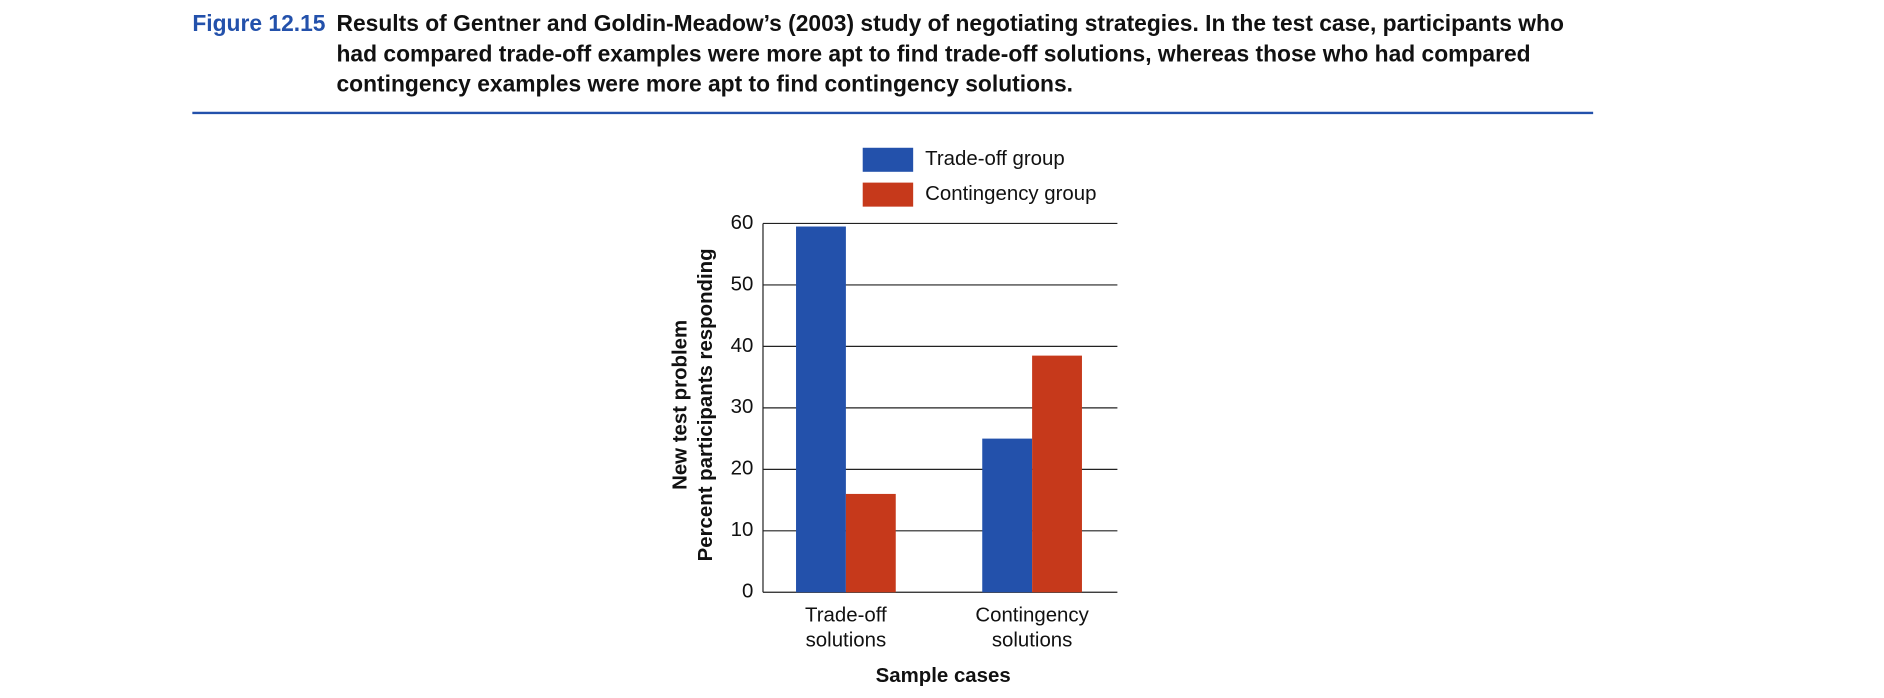 The height and width of the screenshot is (698, 1884). Describe the element at coordinates (742, 407) in the screenshot. I see `y-tick-label: 30` at that location.